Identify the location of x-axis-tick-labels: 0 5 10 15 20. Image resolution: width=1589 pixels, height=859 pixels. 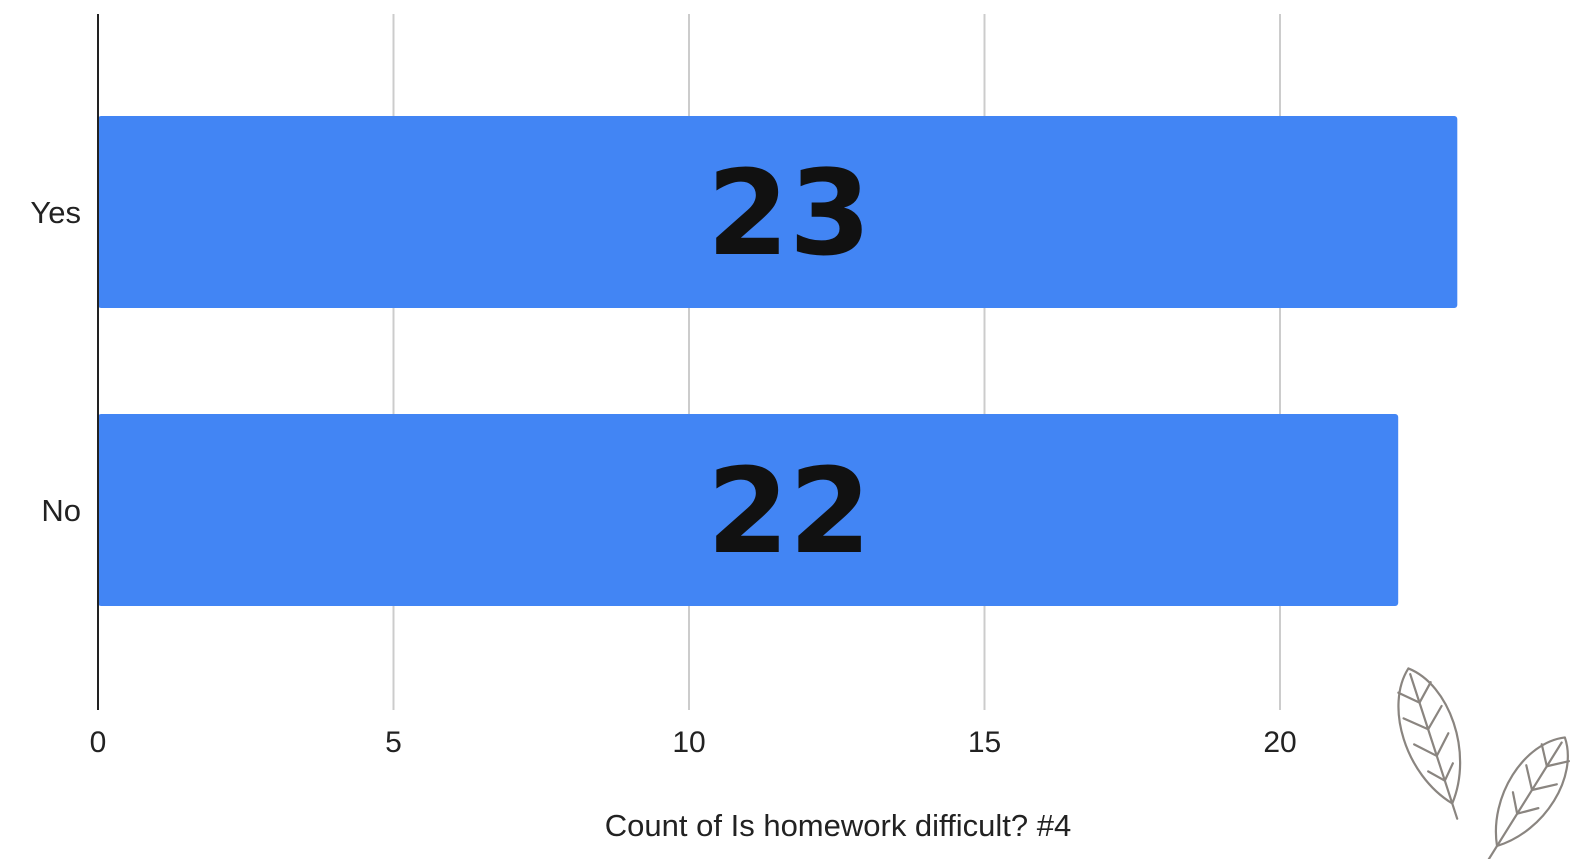
(693, 742).